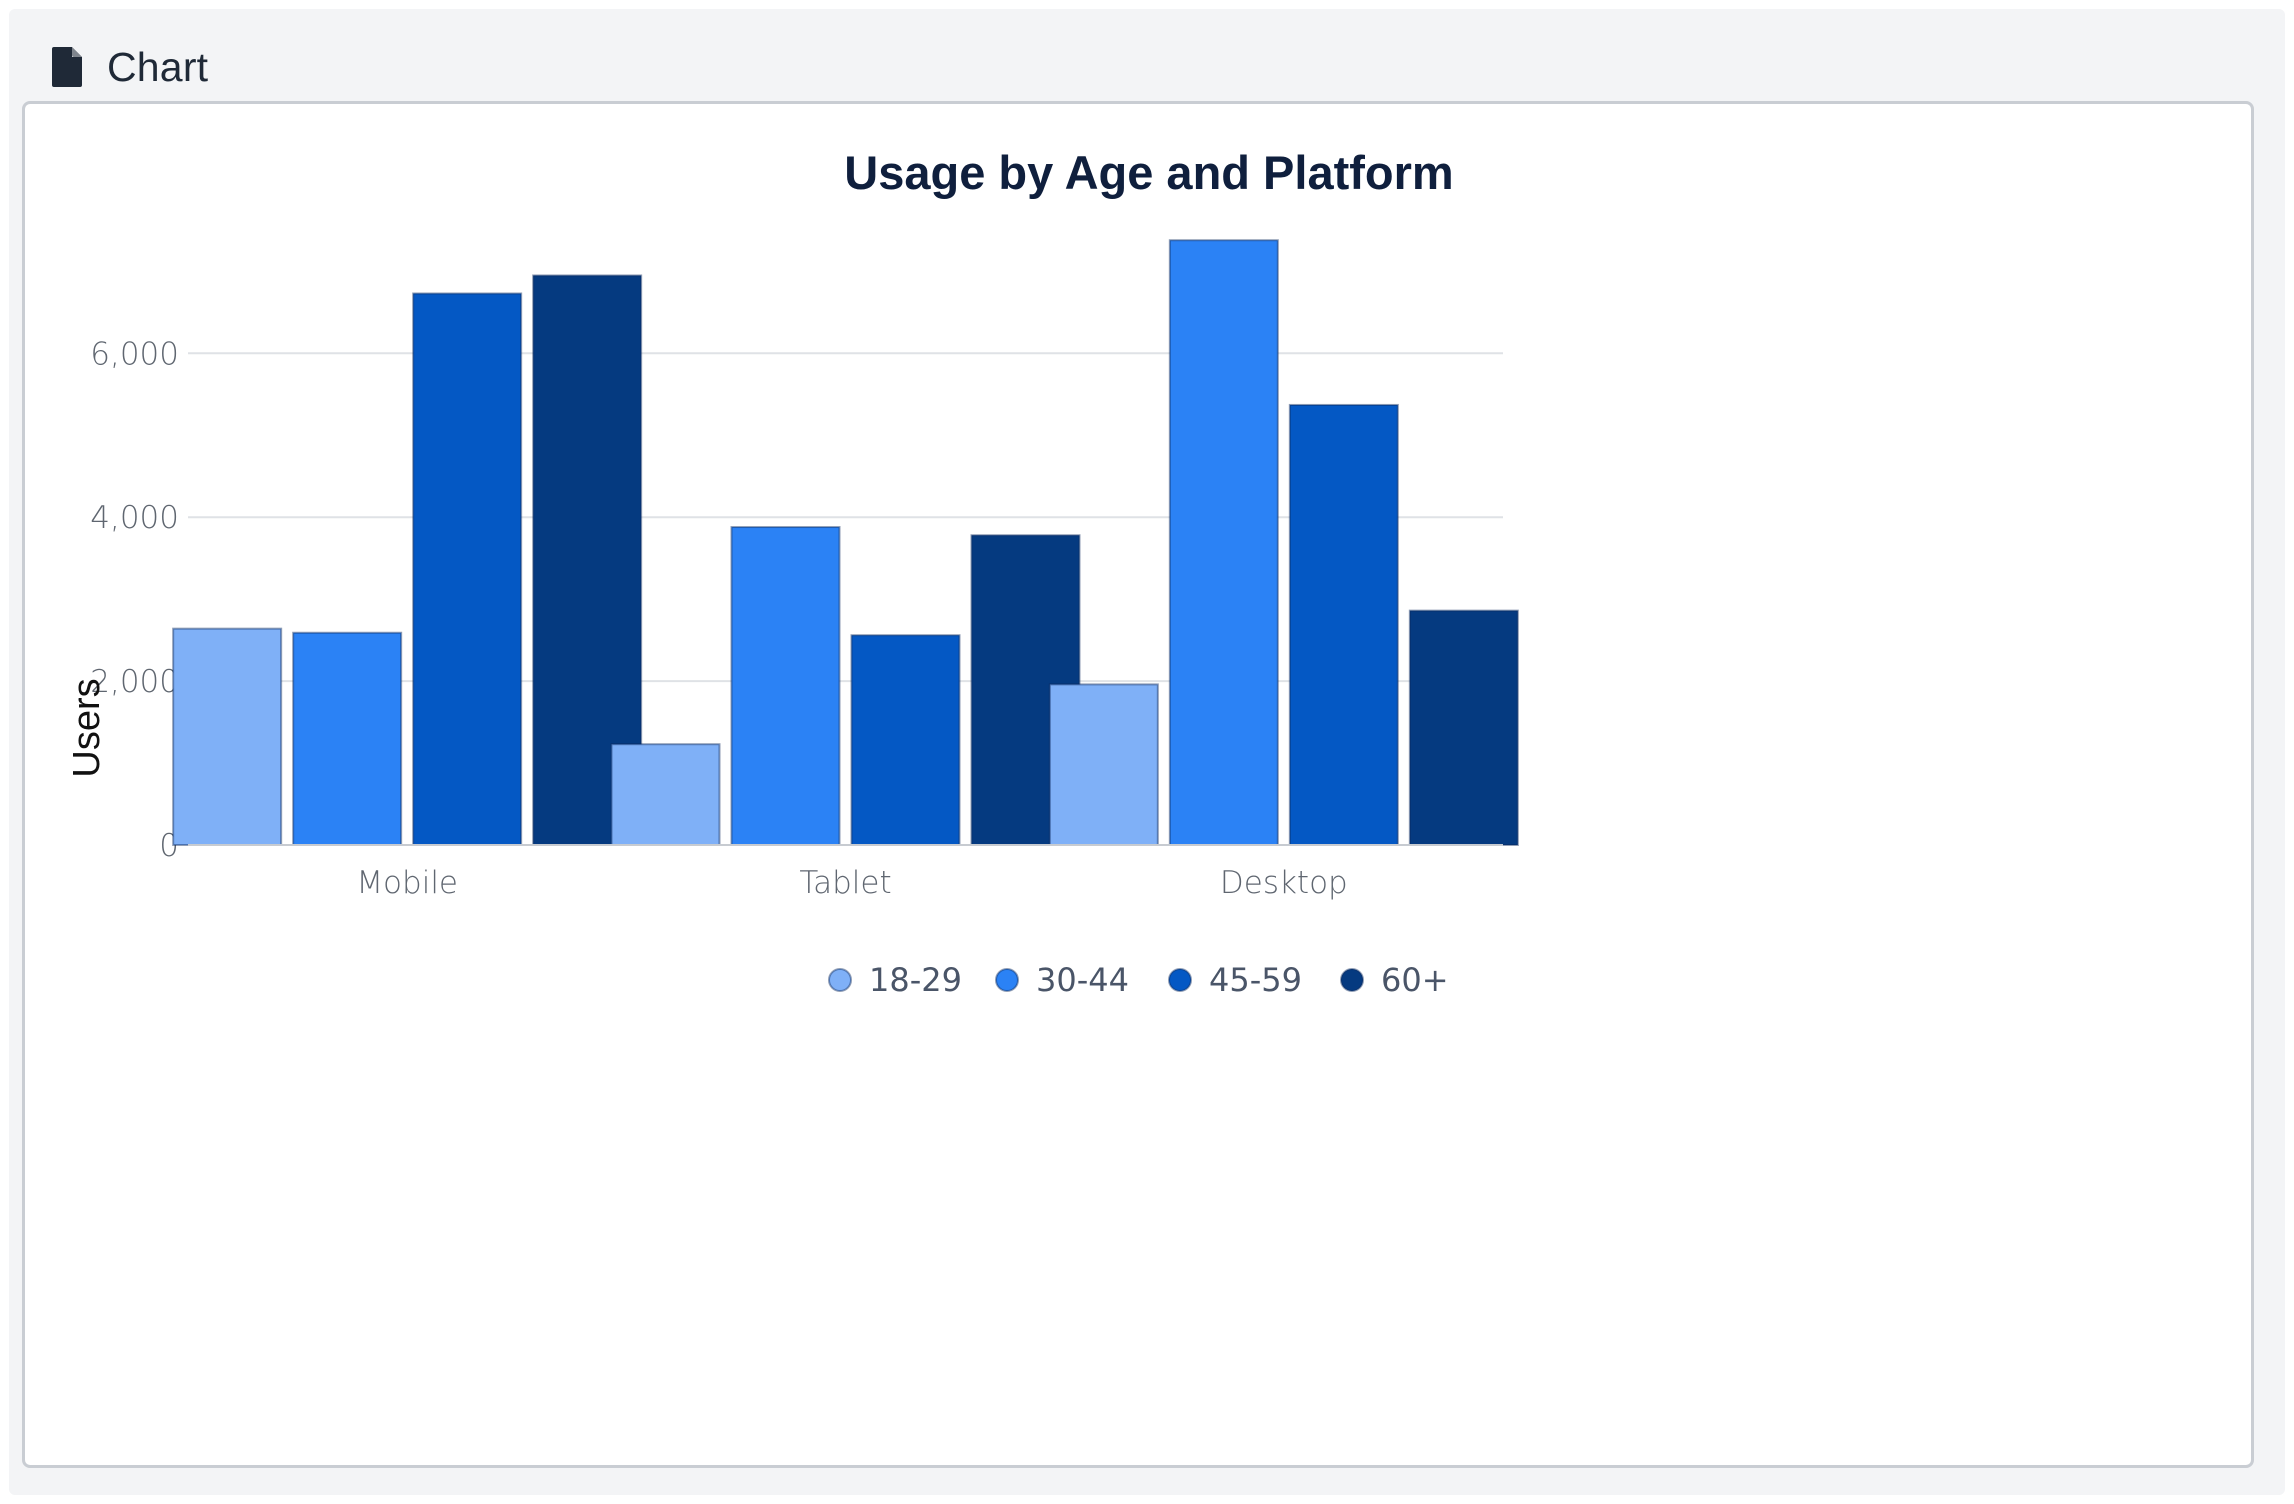 The width and height of the screenshot is (2294, 1504). Describe the element at coordinates (467, 569) in the screenshot. I see `bar-45-59-Mobile` at that location.